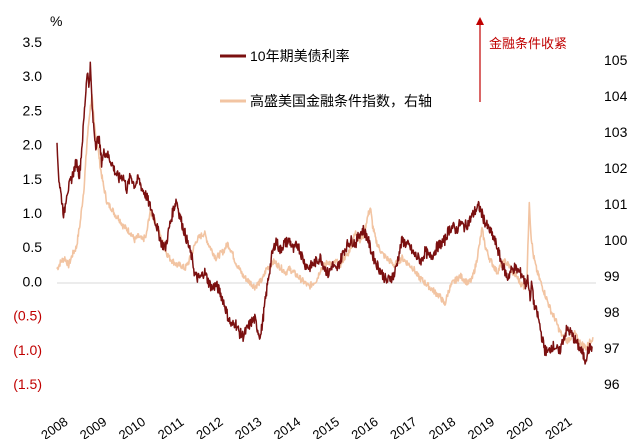  I want to click on x-tick-label: 2009, so click(93, 426).